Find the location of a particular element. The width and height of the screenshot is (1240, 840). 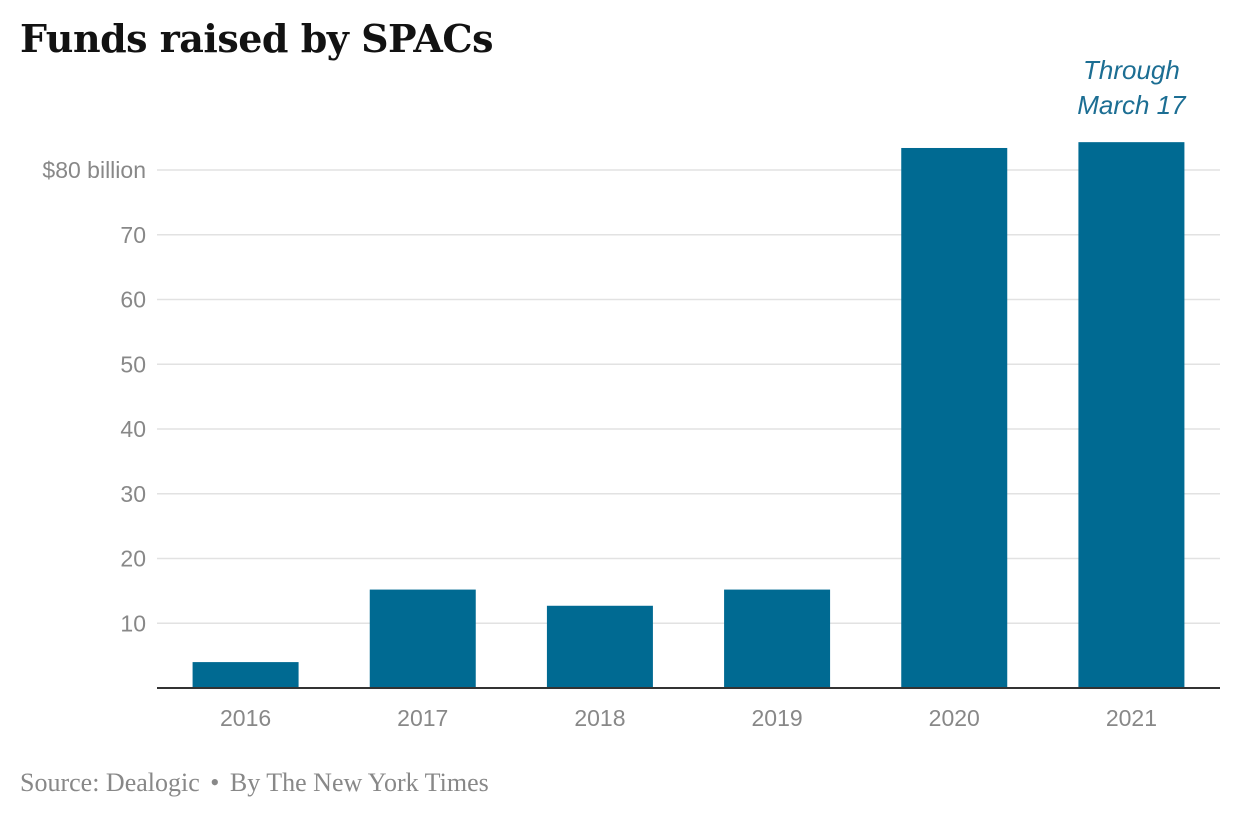

x-tick-label: 2021 is located at coordinates (1131, 718).